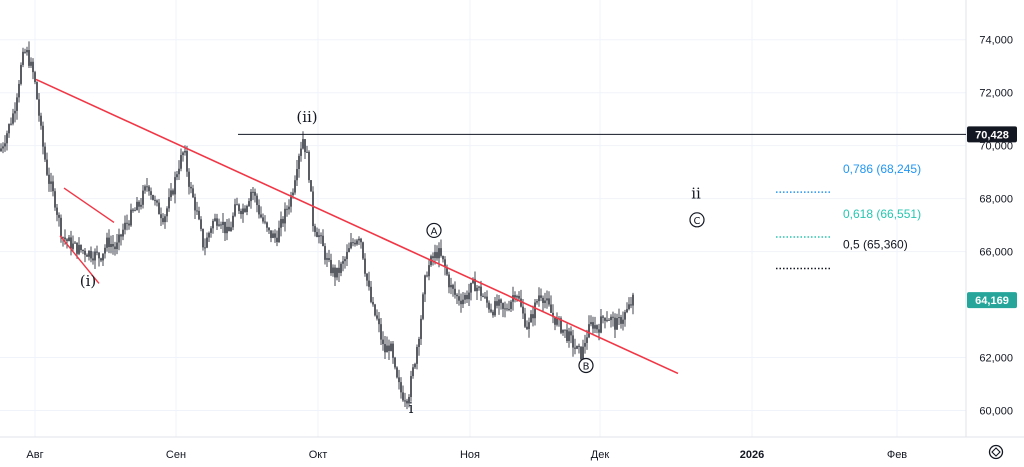  I want to click on x-tick-label: 2026, so click(752, 455).